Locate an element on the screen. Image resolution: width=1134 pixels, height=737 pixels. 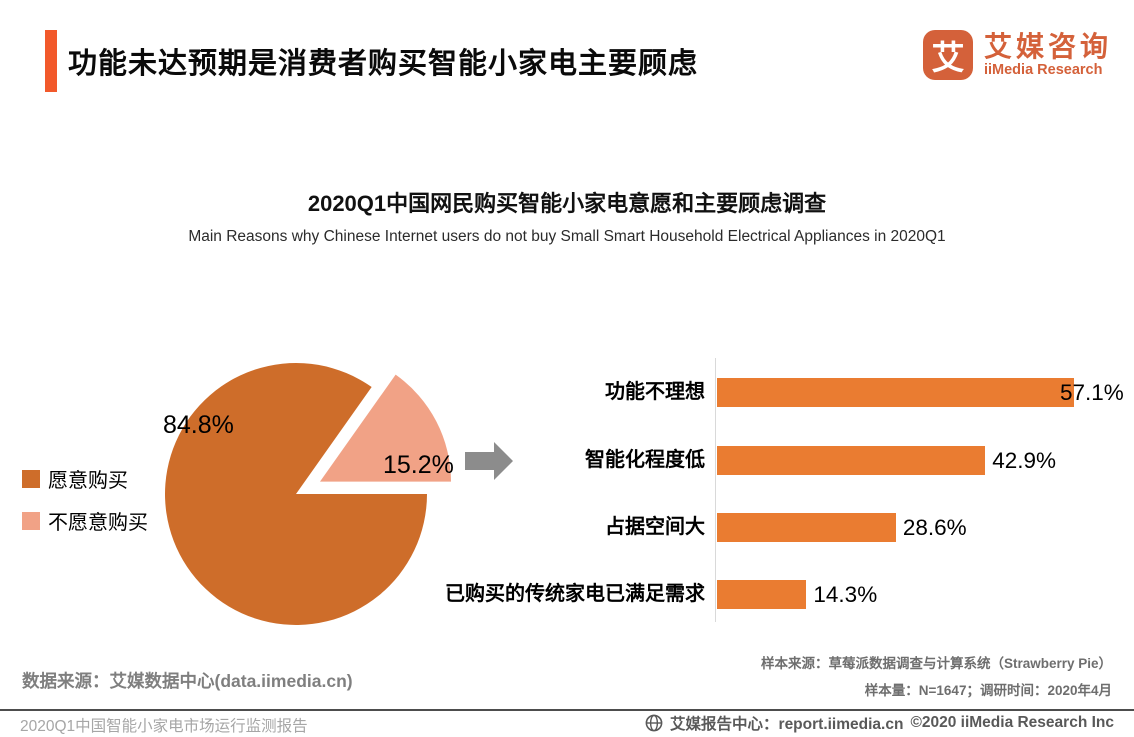
footer-divider is located at coordinates (567, 710).